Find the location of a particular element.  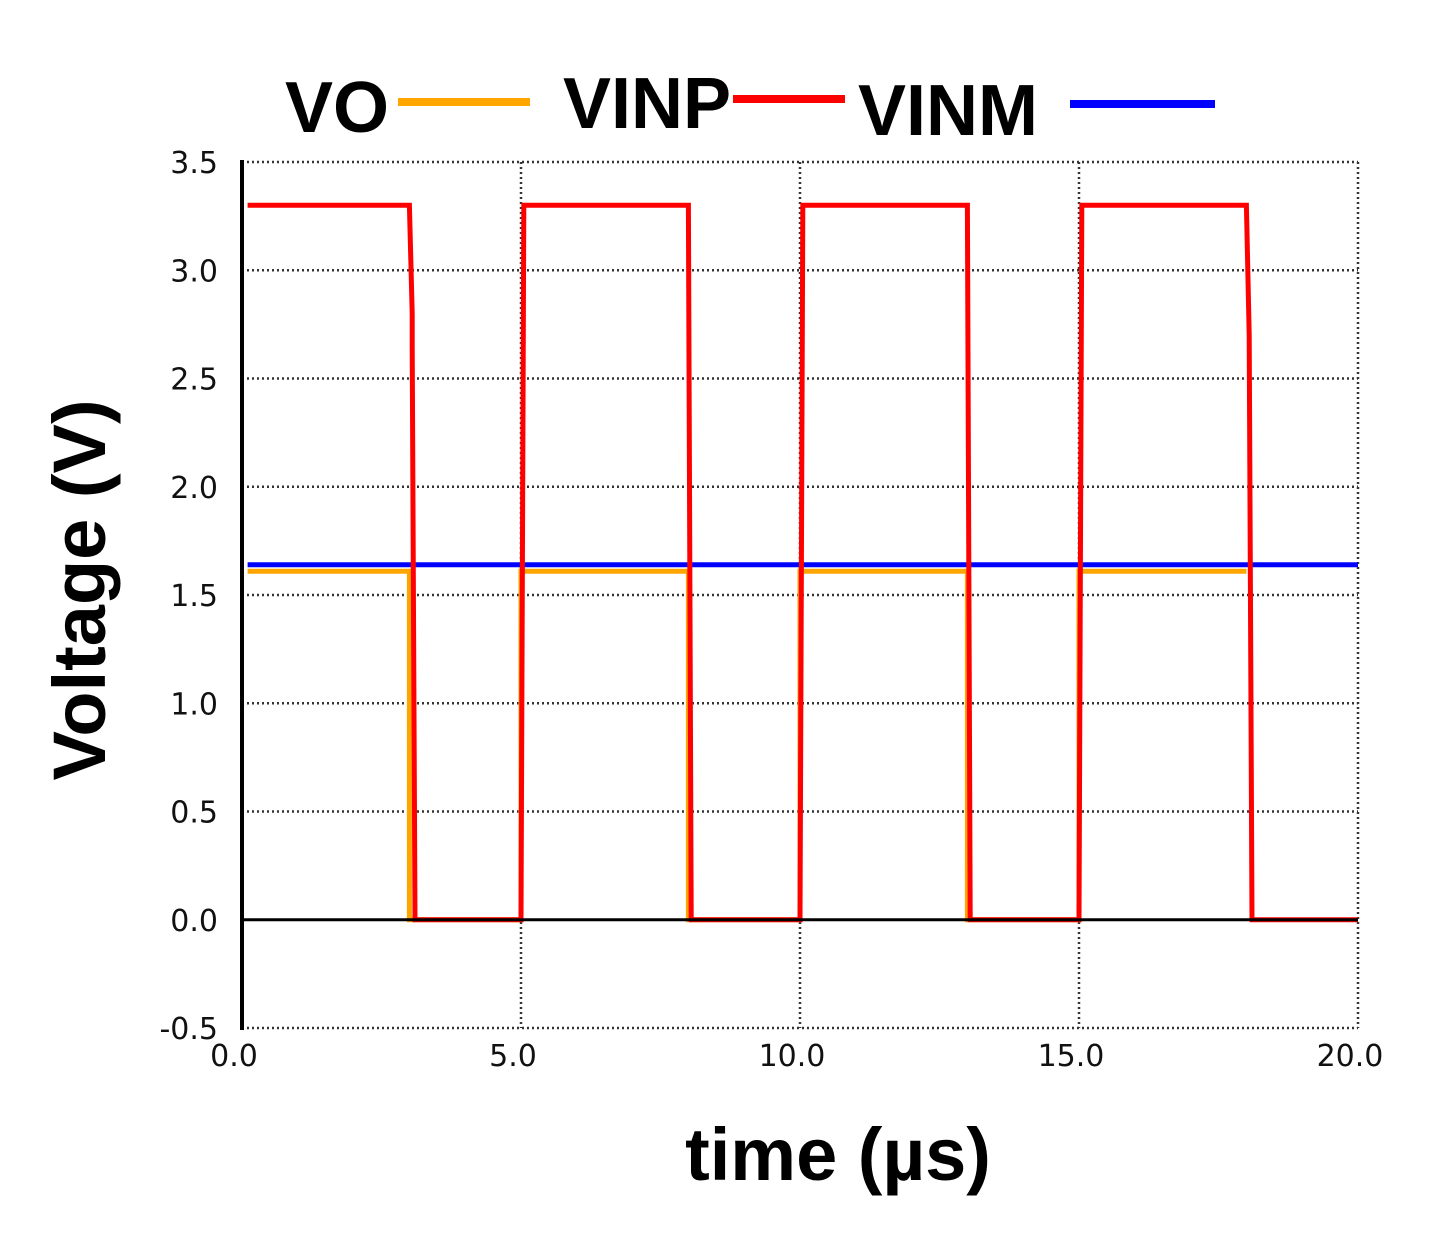

y-tick-label: 1.0 is located at coordinates (194, 704).